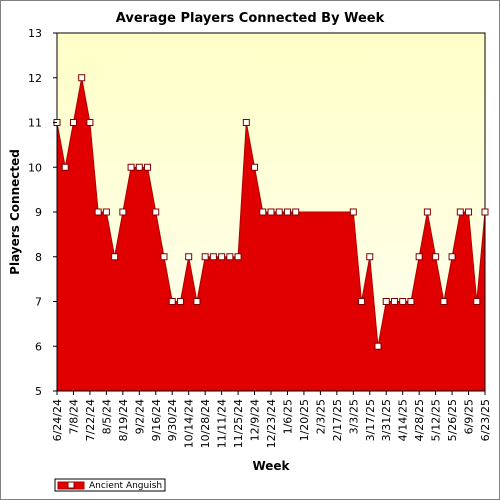 This screenshot has width=500, height=500. I want to click on legend: Ancient Anguish, so click(110, 485).